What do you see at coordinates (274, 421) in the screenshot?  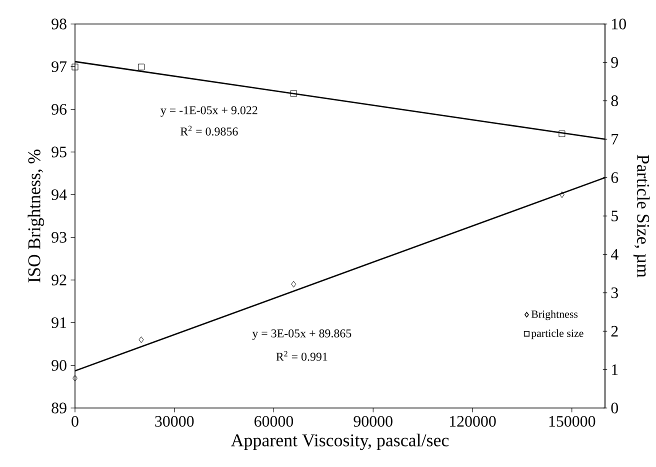 I see `x-tick-label: 60000` at bounding box center [274, 421].